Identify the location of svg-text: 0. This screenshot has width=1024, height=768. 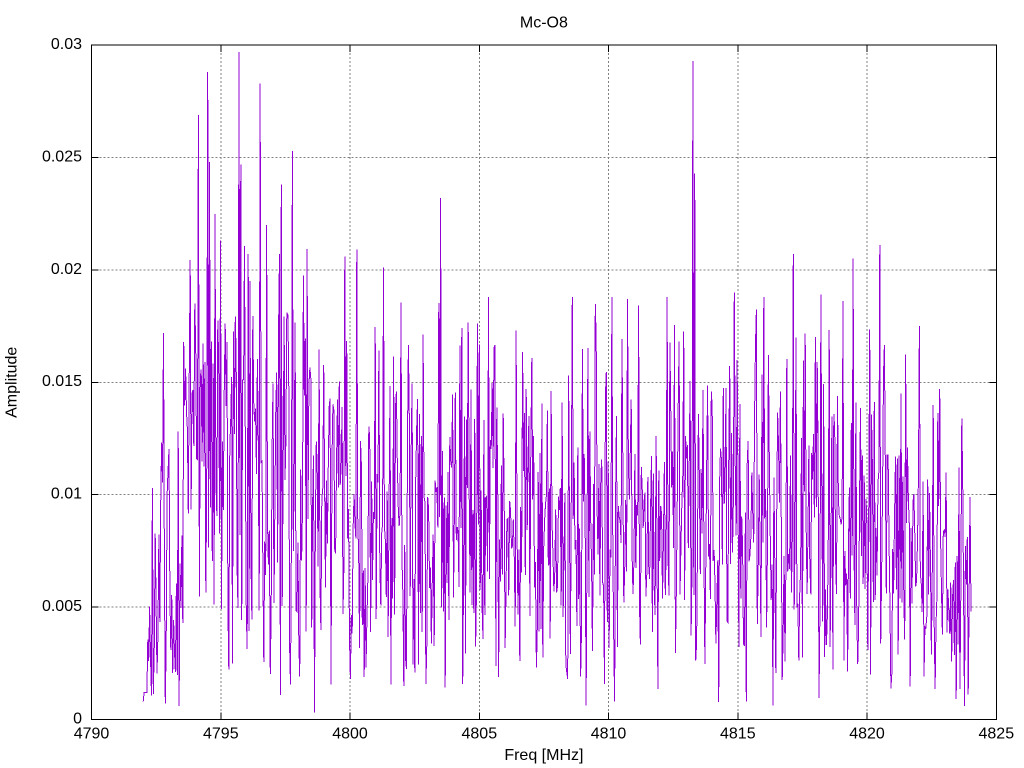
(77, 718).